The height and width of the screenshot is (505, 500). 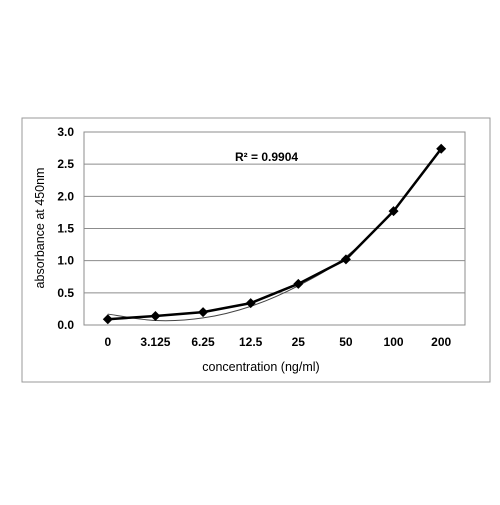 What do you see at coordinates (65, 196) in the screenshot?
I see `y-tick-label: 2.0` at bounding box center [65, 196].